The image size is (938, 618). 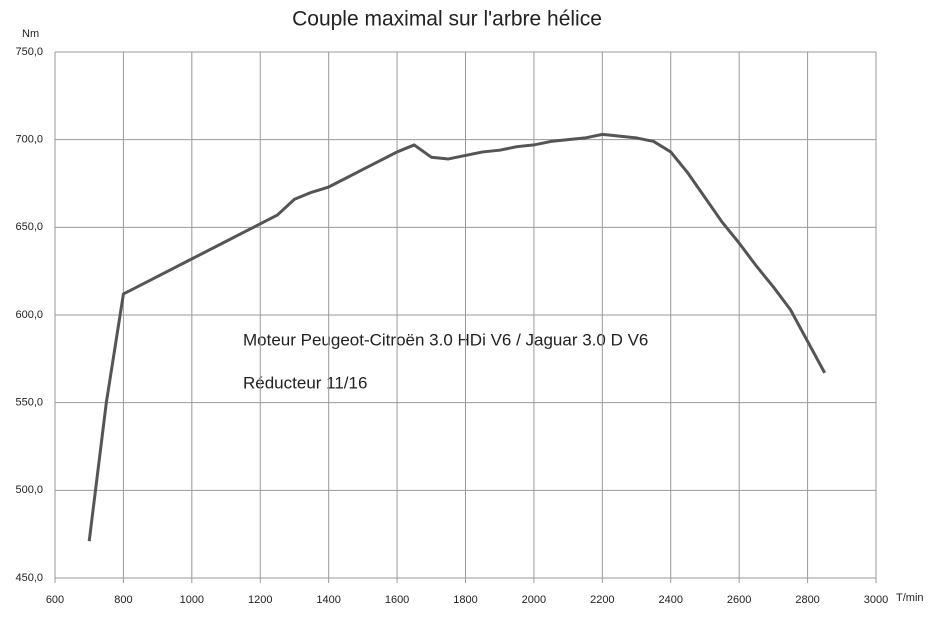 I want to click on x-tick-label: 3000, so click(x=876, y=600).